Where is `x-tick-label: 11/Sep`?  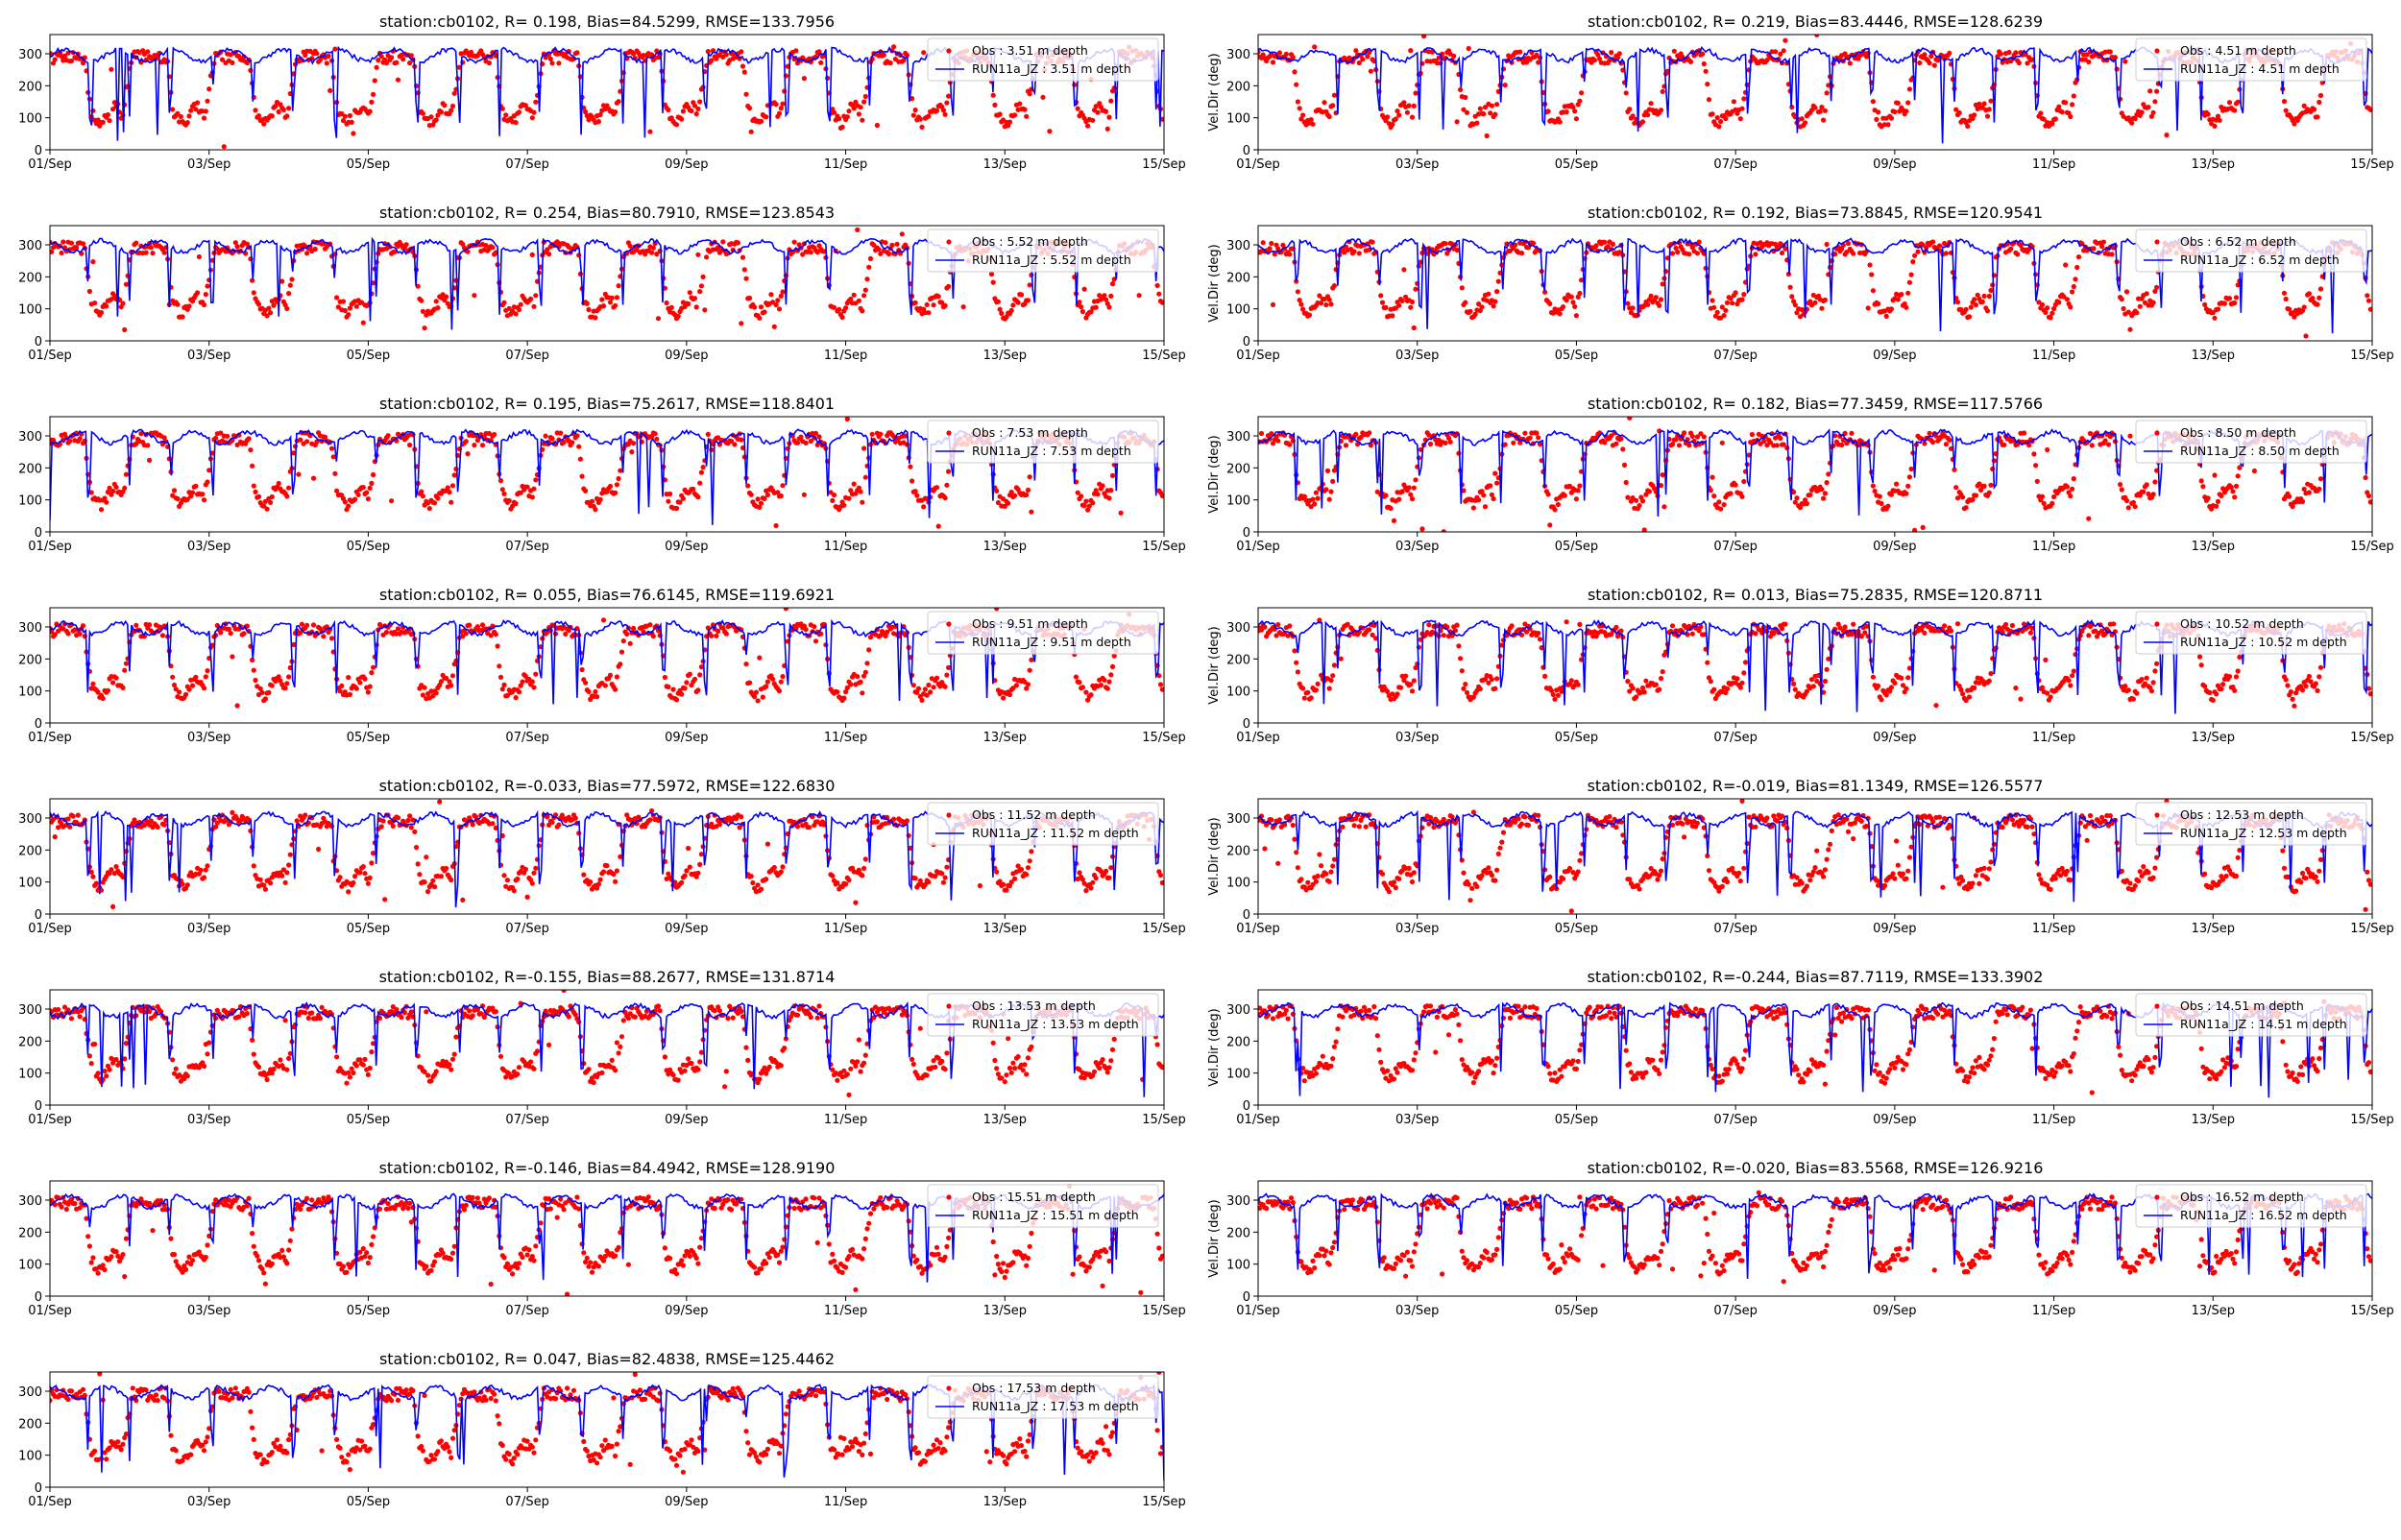
x-tick-label: 11/Sep is located at coordinates (2053, 356).